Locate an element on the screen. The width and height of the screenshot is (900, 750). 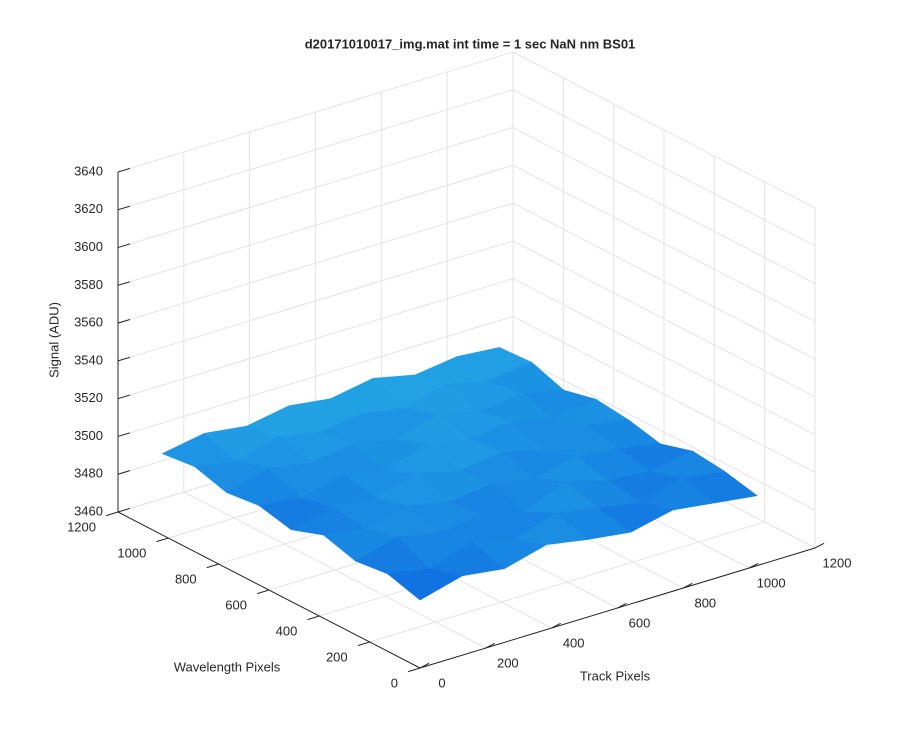
y-tick-label: 1200 is located at coordinates (81, 526).